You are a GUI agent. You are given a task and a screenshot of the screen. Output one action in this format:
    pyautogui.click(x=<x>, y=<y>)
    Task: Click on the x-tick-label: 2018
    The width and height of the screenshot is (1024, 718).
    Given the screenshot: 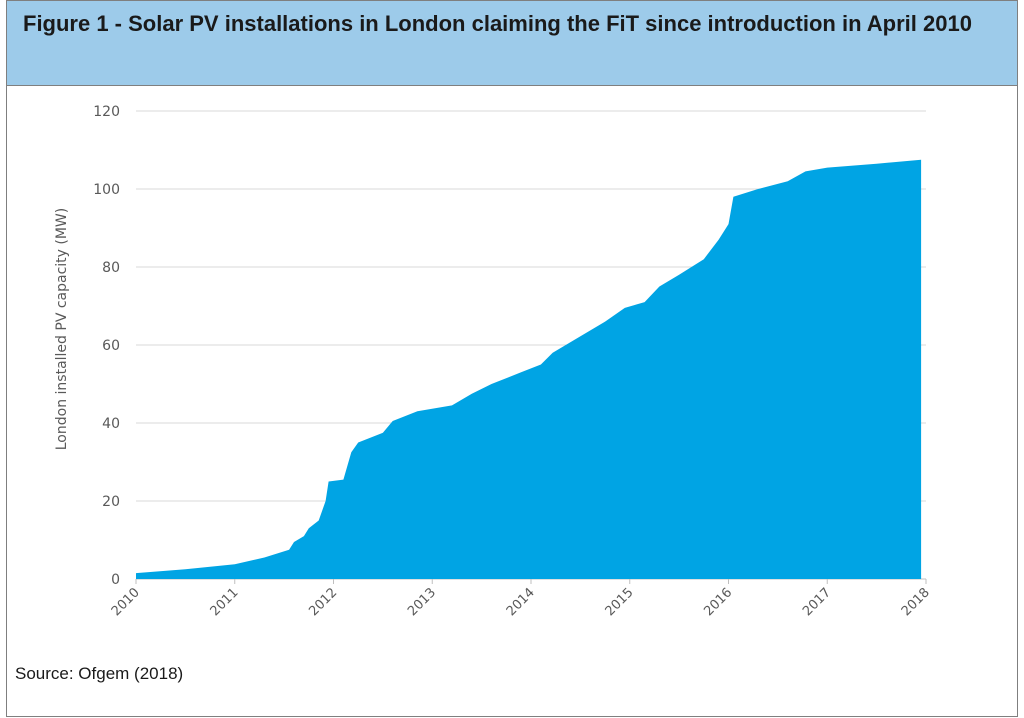 What is the action you would take?
    pyautogui.click(x=916, y=602)
    